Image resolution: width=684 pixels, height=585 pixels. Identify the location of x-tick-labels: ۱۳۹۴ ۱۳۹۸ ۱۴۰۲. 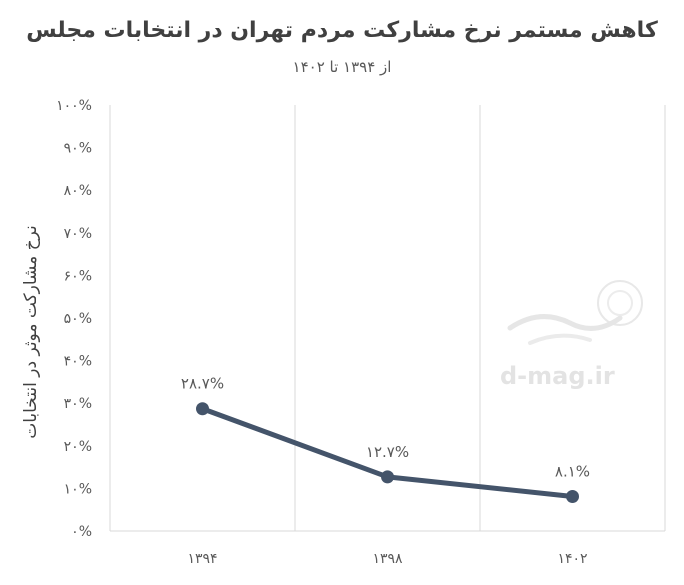
(387, 559).